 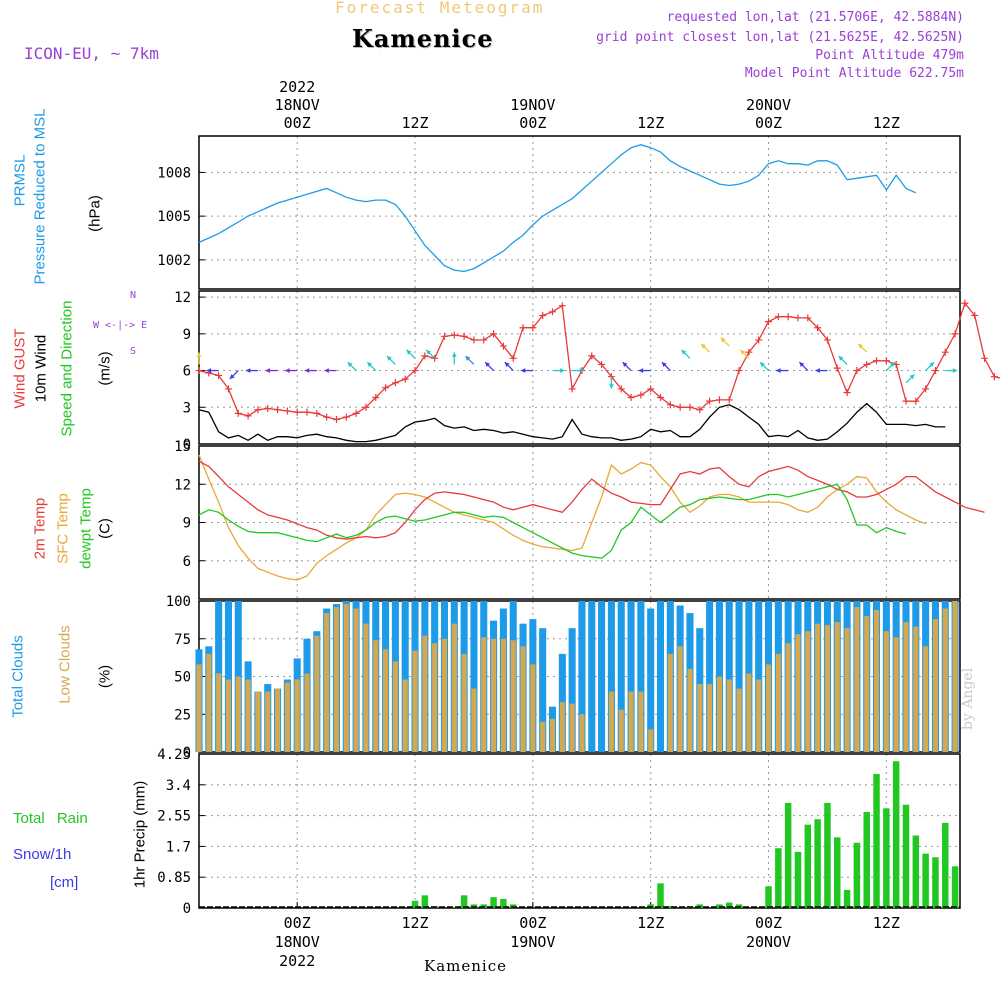 I want to click on bottom-hour-label: 00Z, so click(x=532, y=923).